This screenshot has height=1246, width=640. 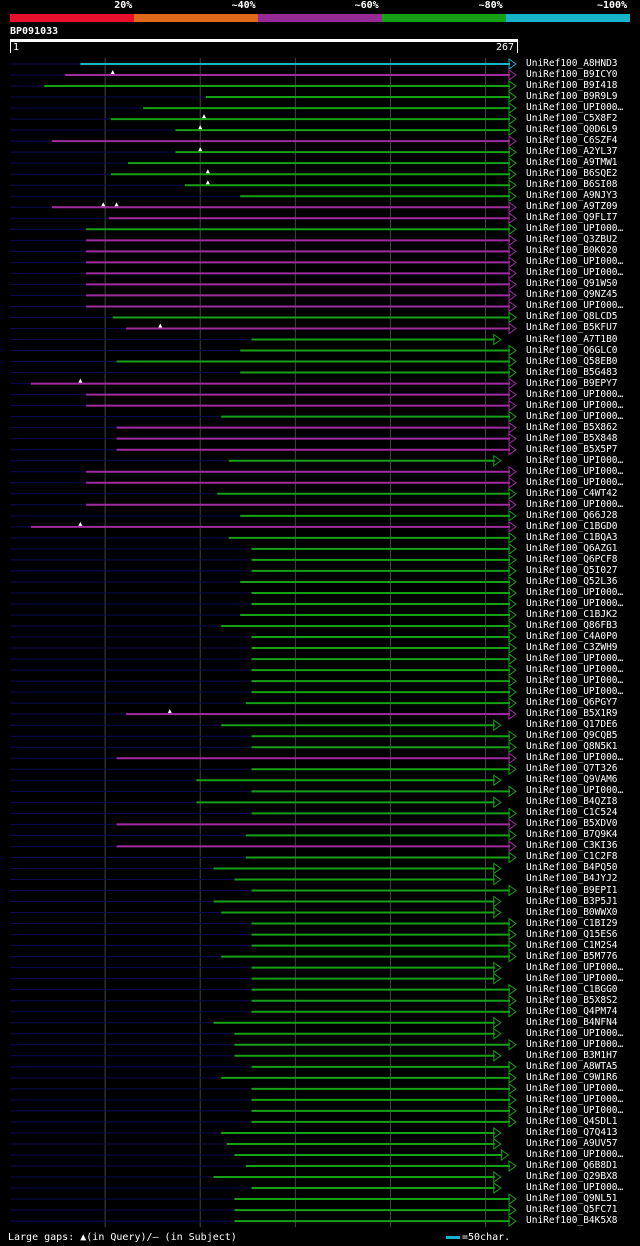 I want to click on hit-label: UniRef100_C1BGD0, so click(x=572, y=526).